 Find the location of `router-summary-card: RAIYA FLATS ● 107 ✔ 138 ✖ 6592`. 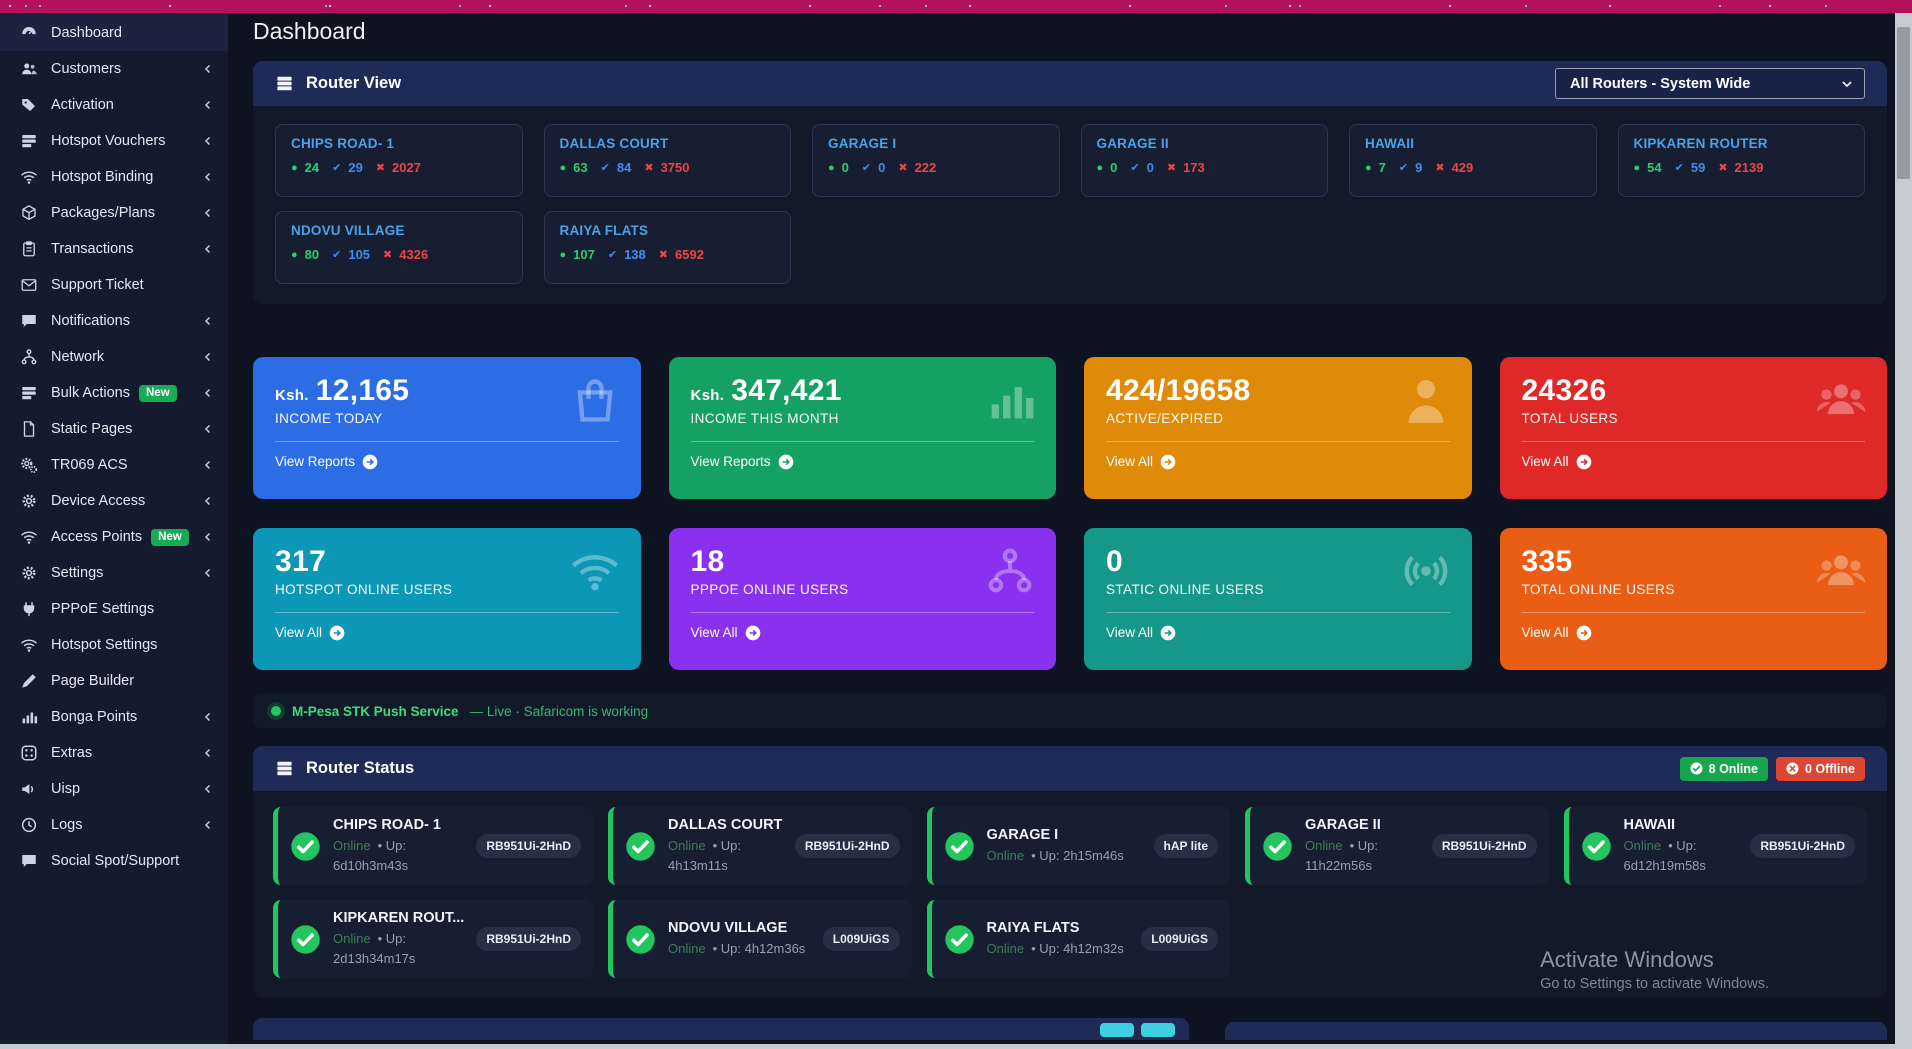

router-summary-card: RAIYA FLATS ● 107 ✔ 138 ✖ 6592 is located at coordinates (667, 247).